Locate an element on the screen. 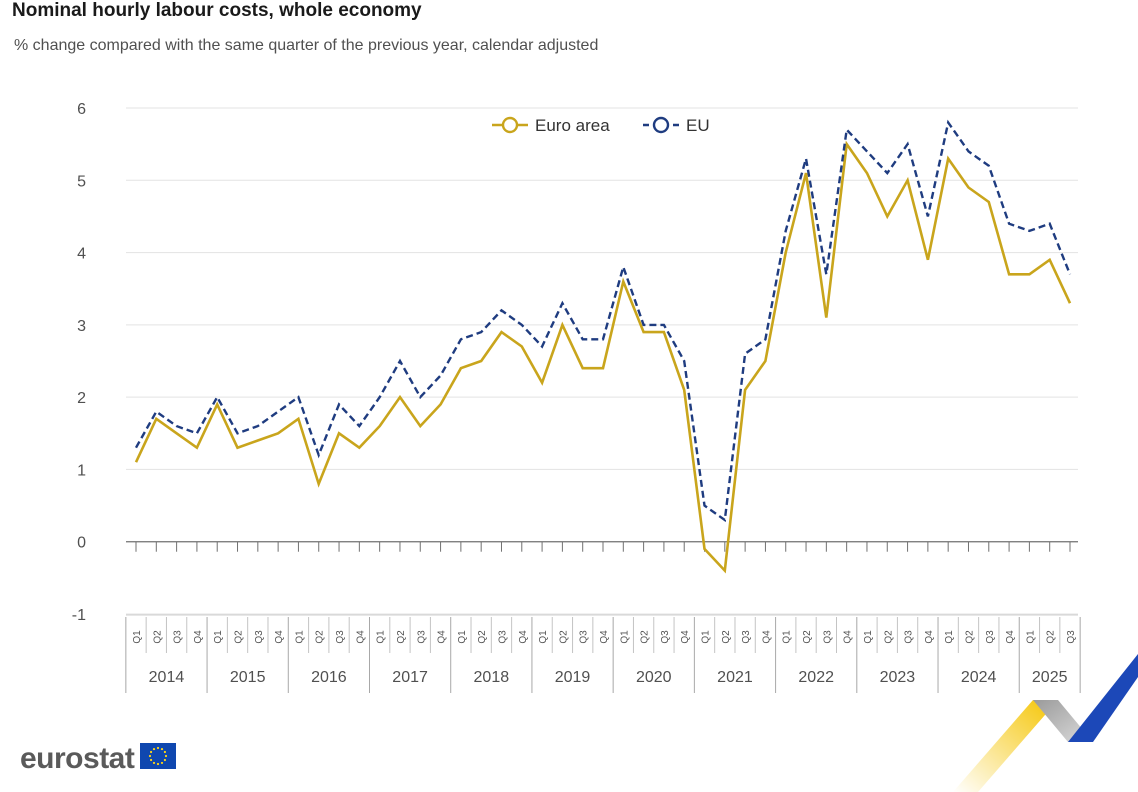 This screenshot has width=1138, height=792. y-tick-label: 4 is located at coordinates (81, 254).